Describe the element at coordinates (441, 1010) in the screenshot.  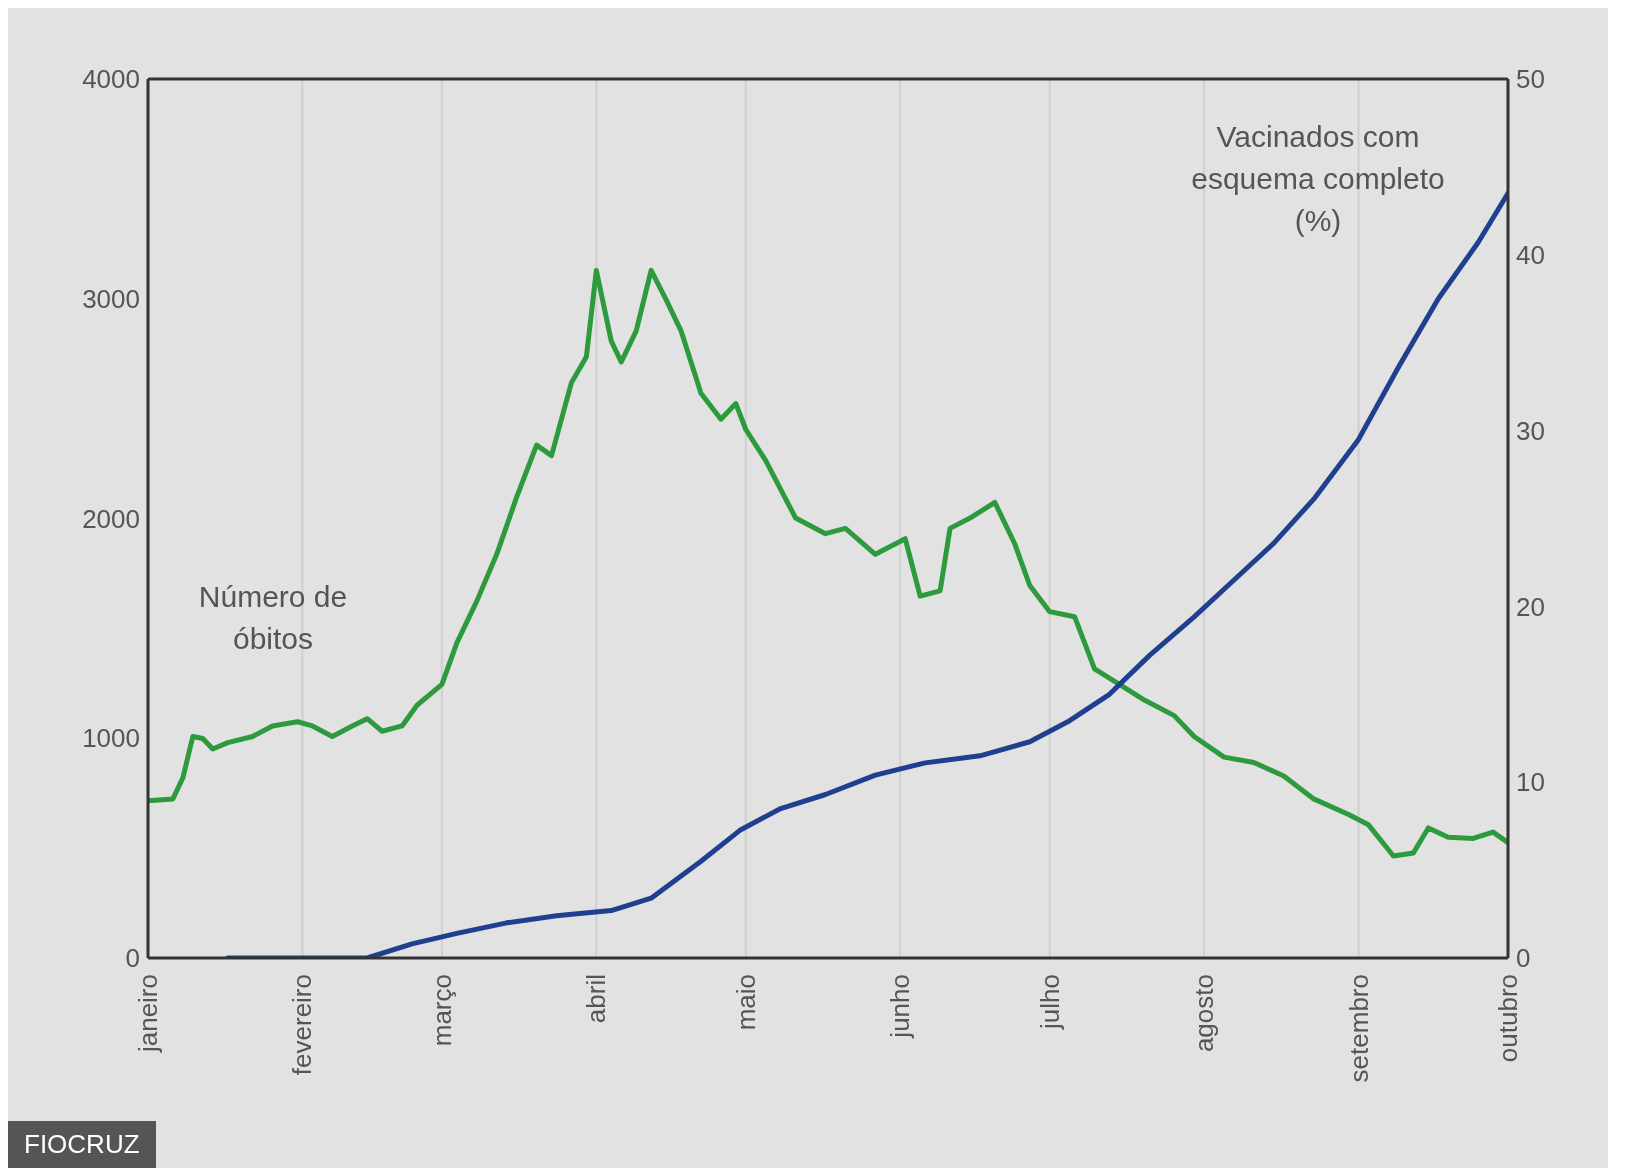
I see `x-tick-label: março` at that location.